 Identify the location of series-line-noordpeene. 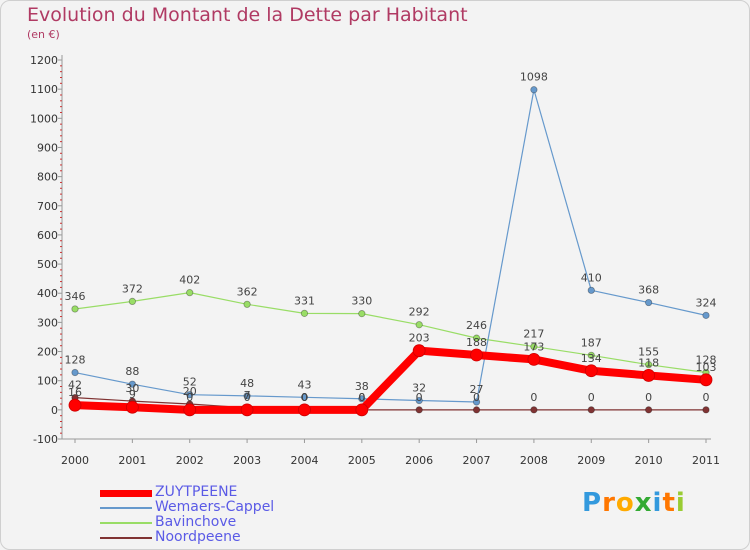
(390, 404).